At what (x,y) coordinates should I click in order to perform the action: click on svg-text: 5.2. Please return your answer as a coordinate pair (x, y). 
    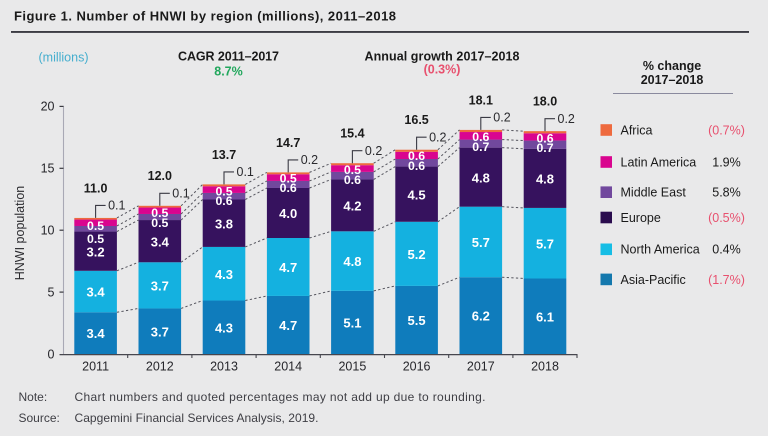
    Looking at the image, I should click on (417, 254).